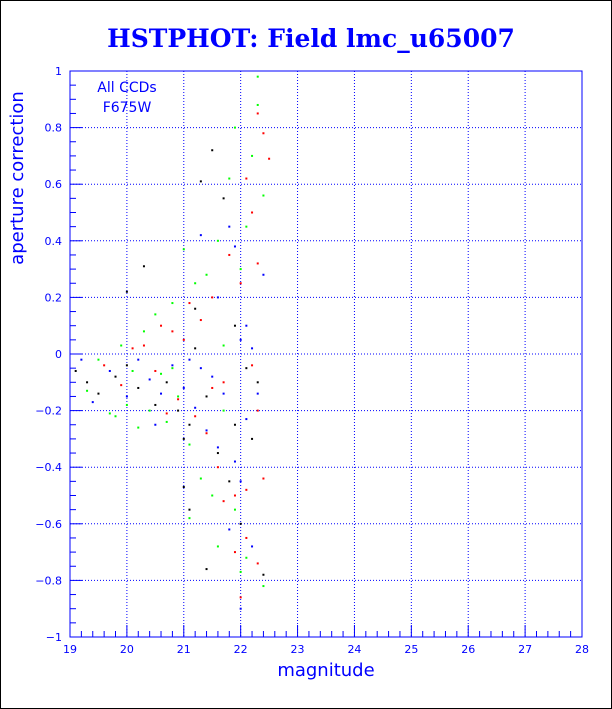  What do you see at coordinates (70, 649) in the screenshot?
I see `x-tick-label: 19` at bounding box center [70, 649].